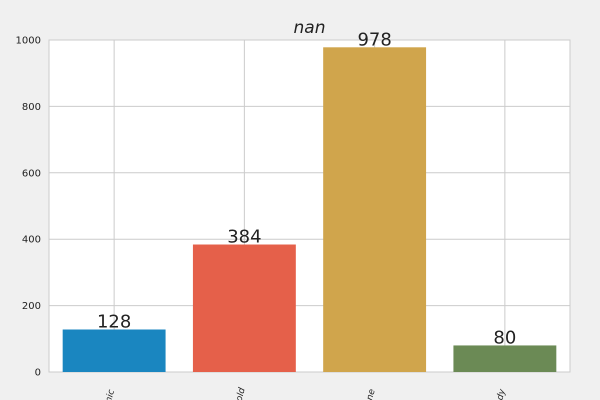  Describe the element at coordinates (31, 240) in the screenshot. I see `y-tick-label: 400` at that location.